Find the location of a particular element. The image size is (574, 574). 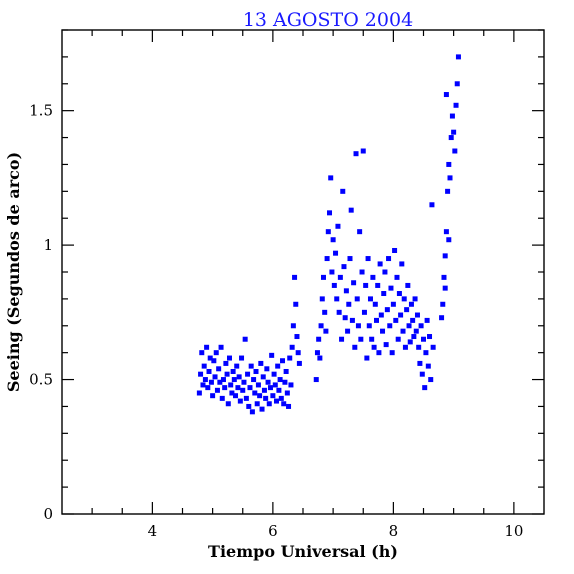

y-tick-label: 0.5 is located at coordinates (41, 380).